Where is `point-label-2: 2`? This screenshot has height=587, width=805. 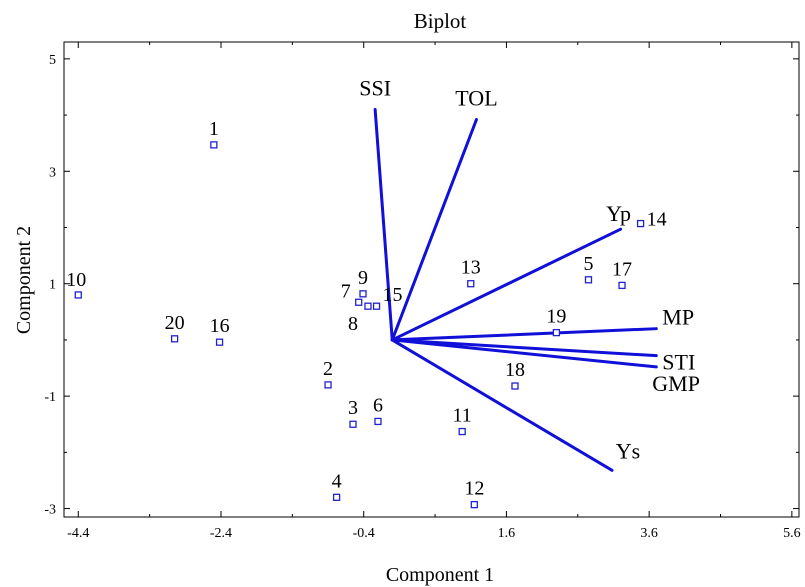 point-label-2: 2 is located at coordinates (328, 369).